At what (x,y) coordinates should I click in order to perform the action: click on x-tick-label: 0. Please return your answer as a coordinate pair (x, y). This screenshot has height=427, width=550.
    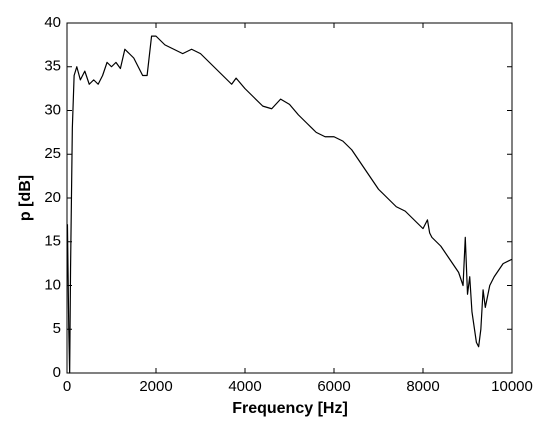
    Looking at the image, I should click on (67, 386).